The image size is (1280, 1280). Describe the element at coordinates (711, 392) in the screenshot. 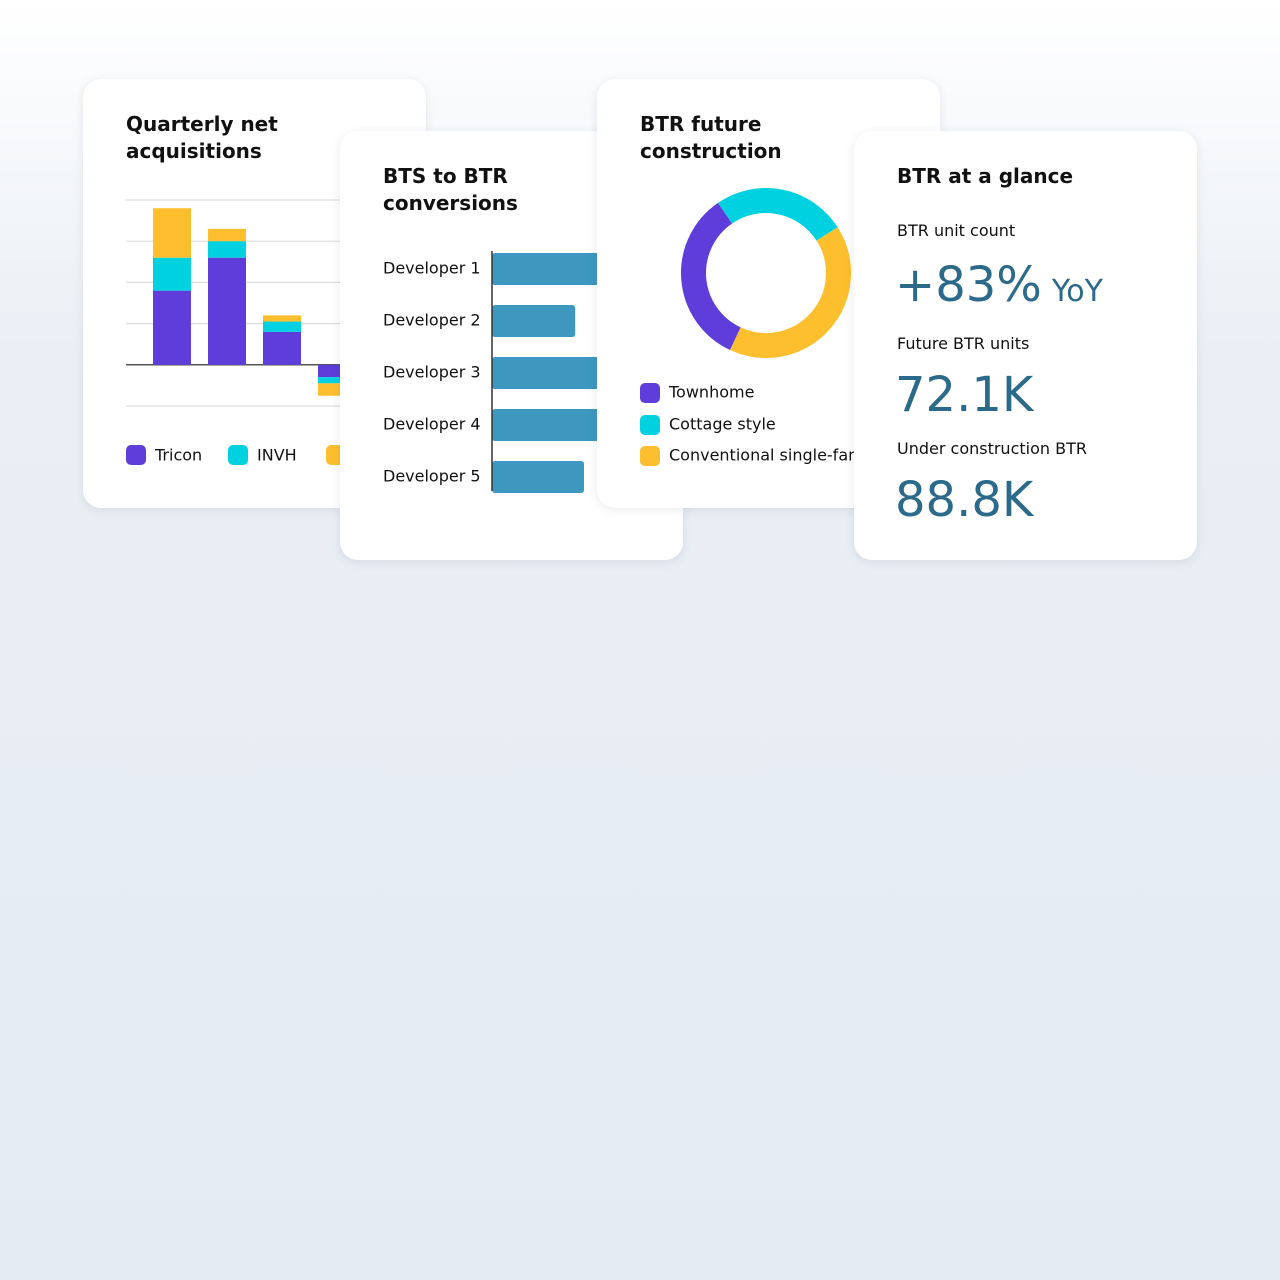

I see `legend-label: Townhome` at that location.